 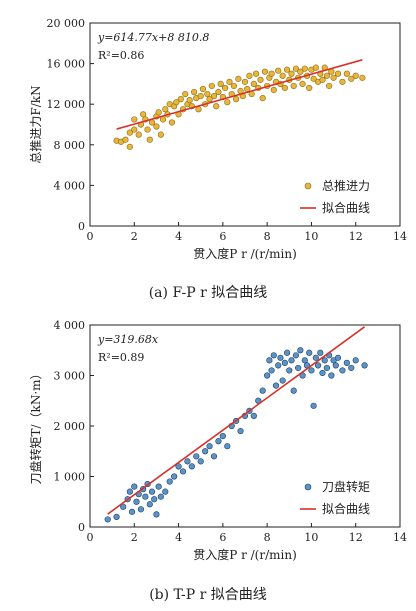 I want to click on x-tick-label: 8, so click(x=267, y=537).